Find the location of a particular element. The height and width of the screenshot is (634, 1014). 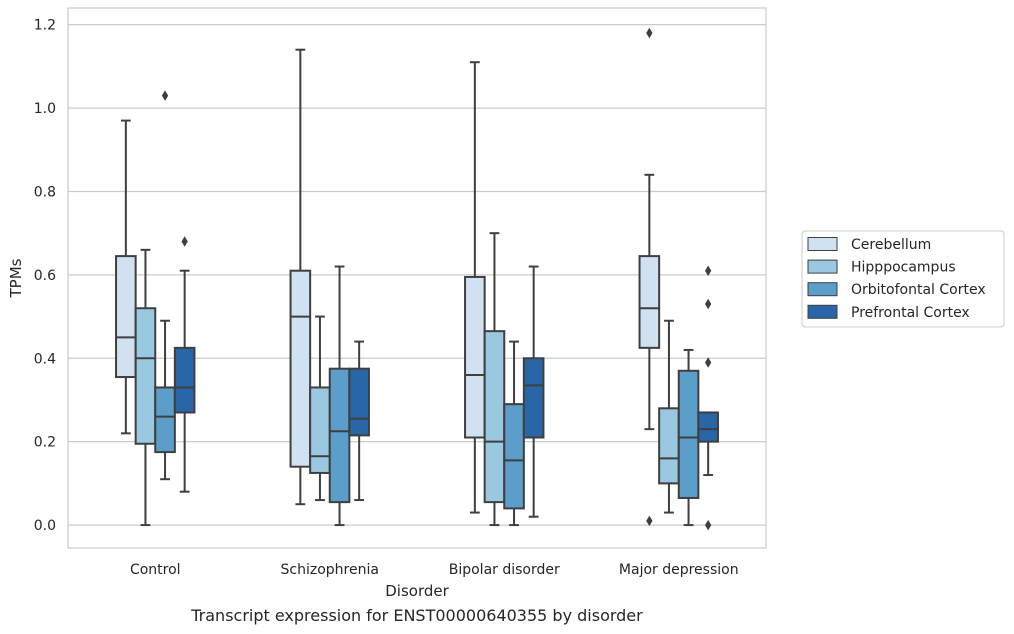

legend-frame is located at coordinates (903, 279).